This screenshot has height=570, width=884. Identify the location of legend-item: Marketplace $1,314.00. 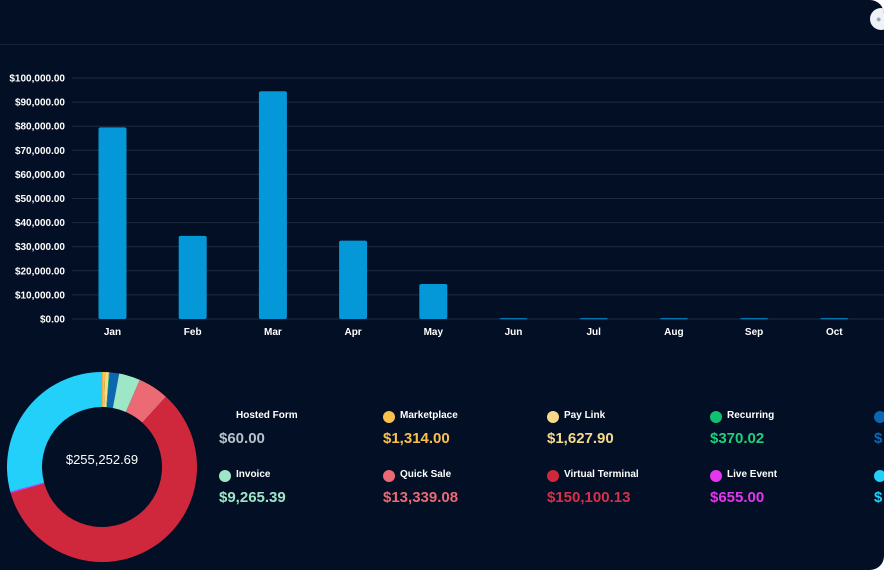
(463, 434).